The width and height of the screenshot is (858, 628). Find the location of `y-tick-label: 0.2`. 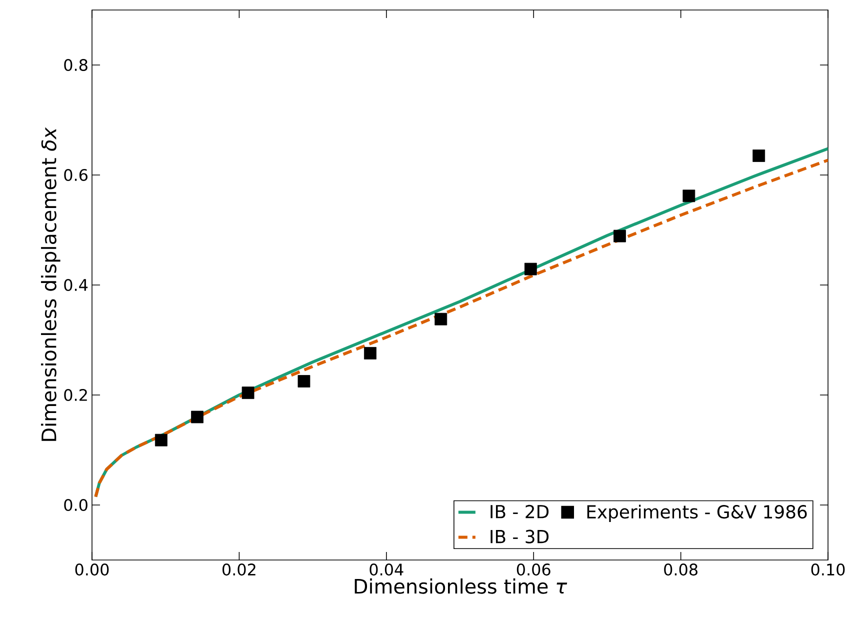

y-tick-label: 0.2 is located at coordinates (75, 395).